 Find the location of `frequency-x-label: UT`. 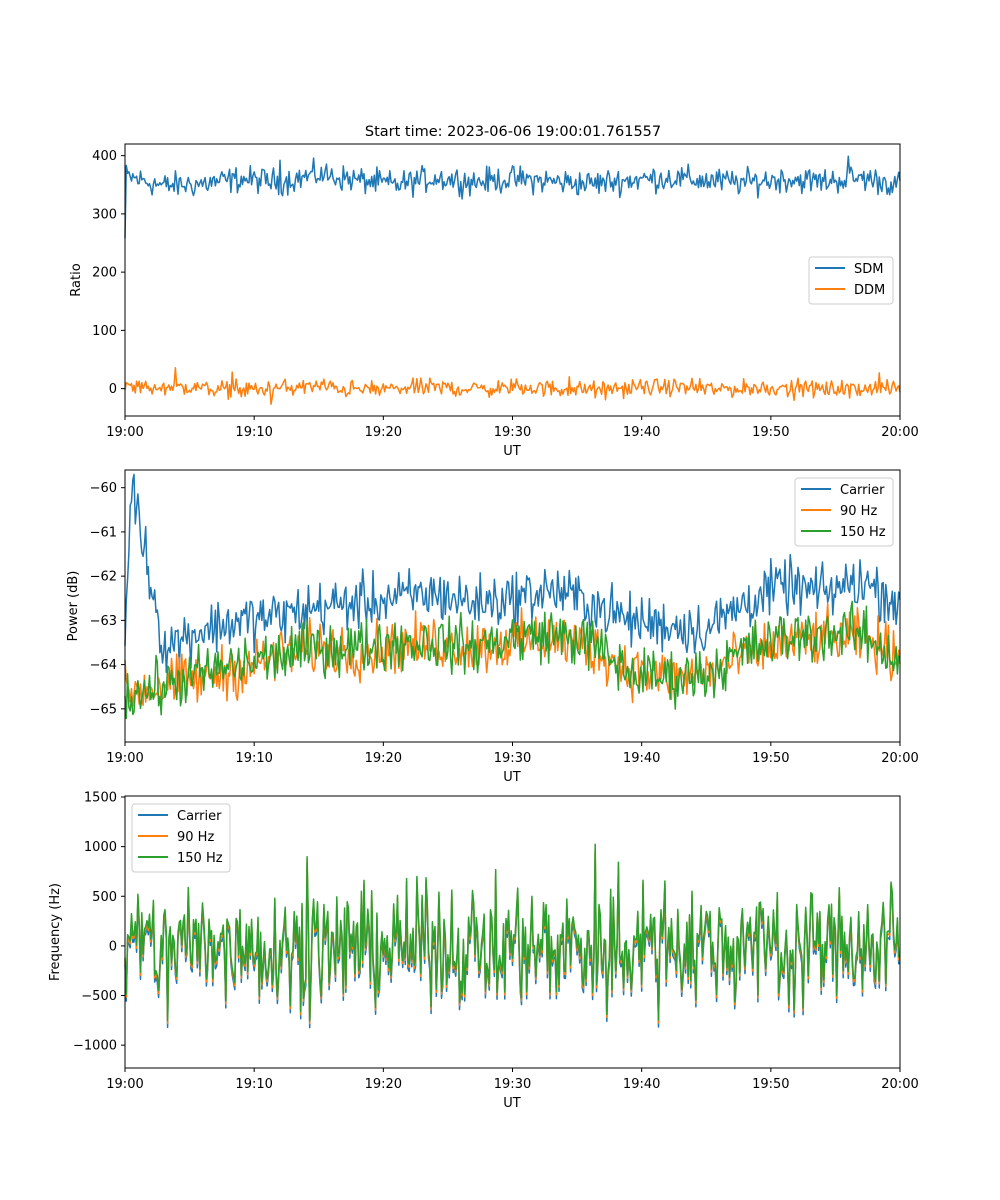

frequency-x-label: UT is located at coordinates (512, 1103).